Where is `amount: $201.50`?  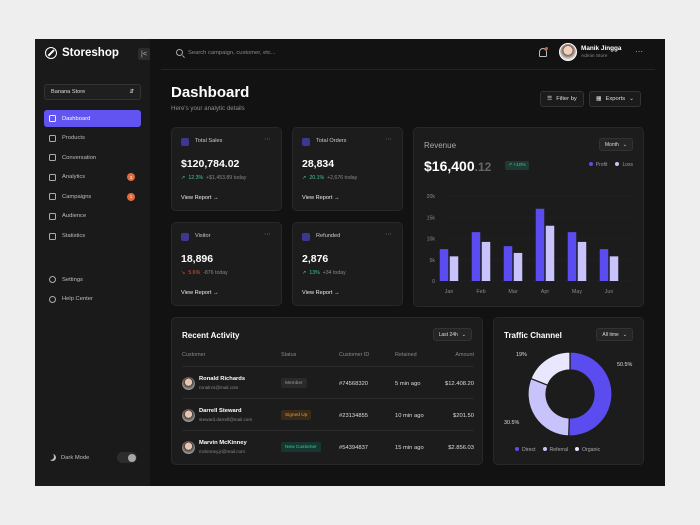 amount: $201.50 is located at coordinates (463, 416).